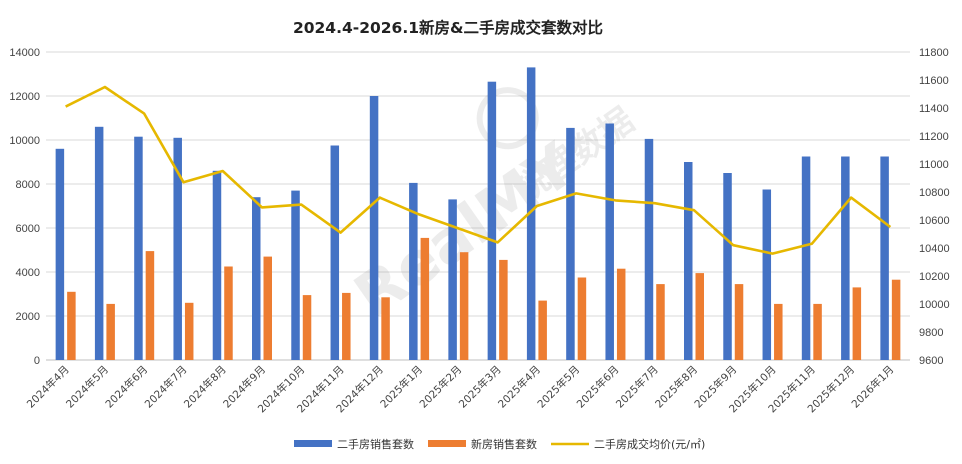 This screenshot has width=962, height=464. I want to click on right-tick-label: 11400, so click(934, 109).